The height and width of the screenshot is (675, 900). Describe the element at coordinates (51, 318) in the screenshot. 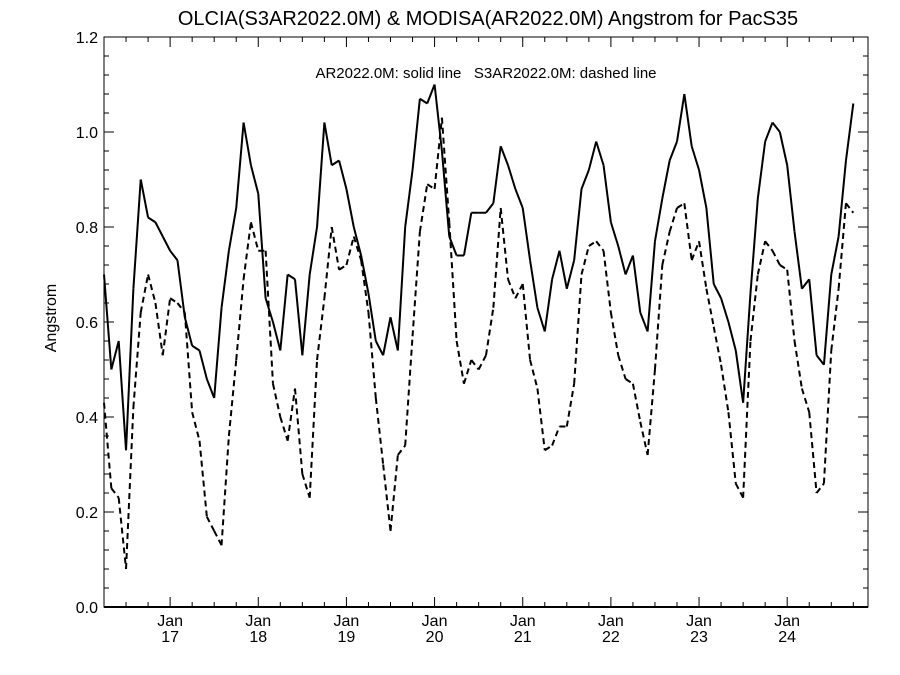

I see `y-axis-label: Angstrom` at that location.